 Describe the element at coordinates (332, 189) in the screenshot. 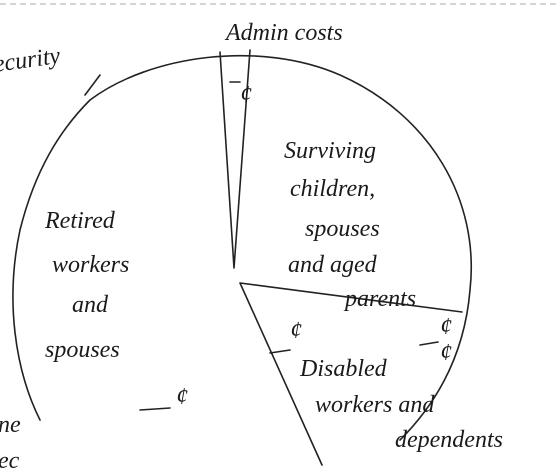

I see `slice-label: children,` at that location.